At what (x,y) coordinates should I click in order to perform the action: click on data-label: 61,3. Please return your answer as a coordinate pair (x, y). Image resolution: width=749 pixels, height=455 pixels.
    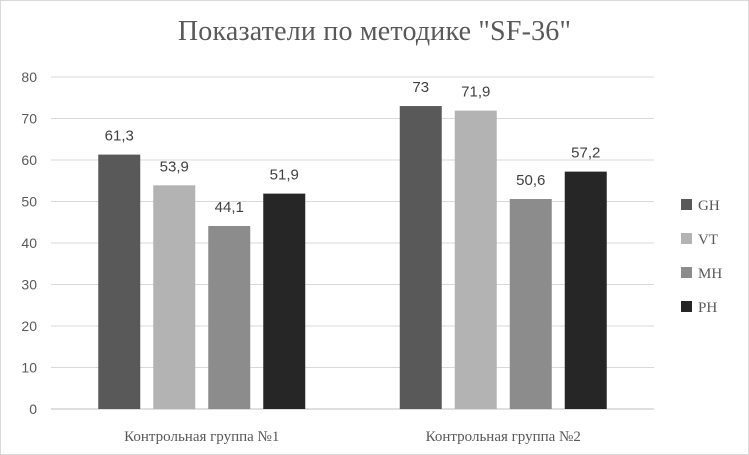
    Looking at the image, I should click on (119, 136).